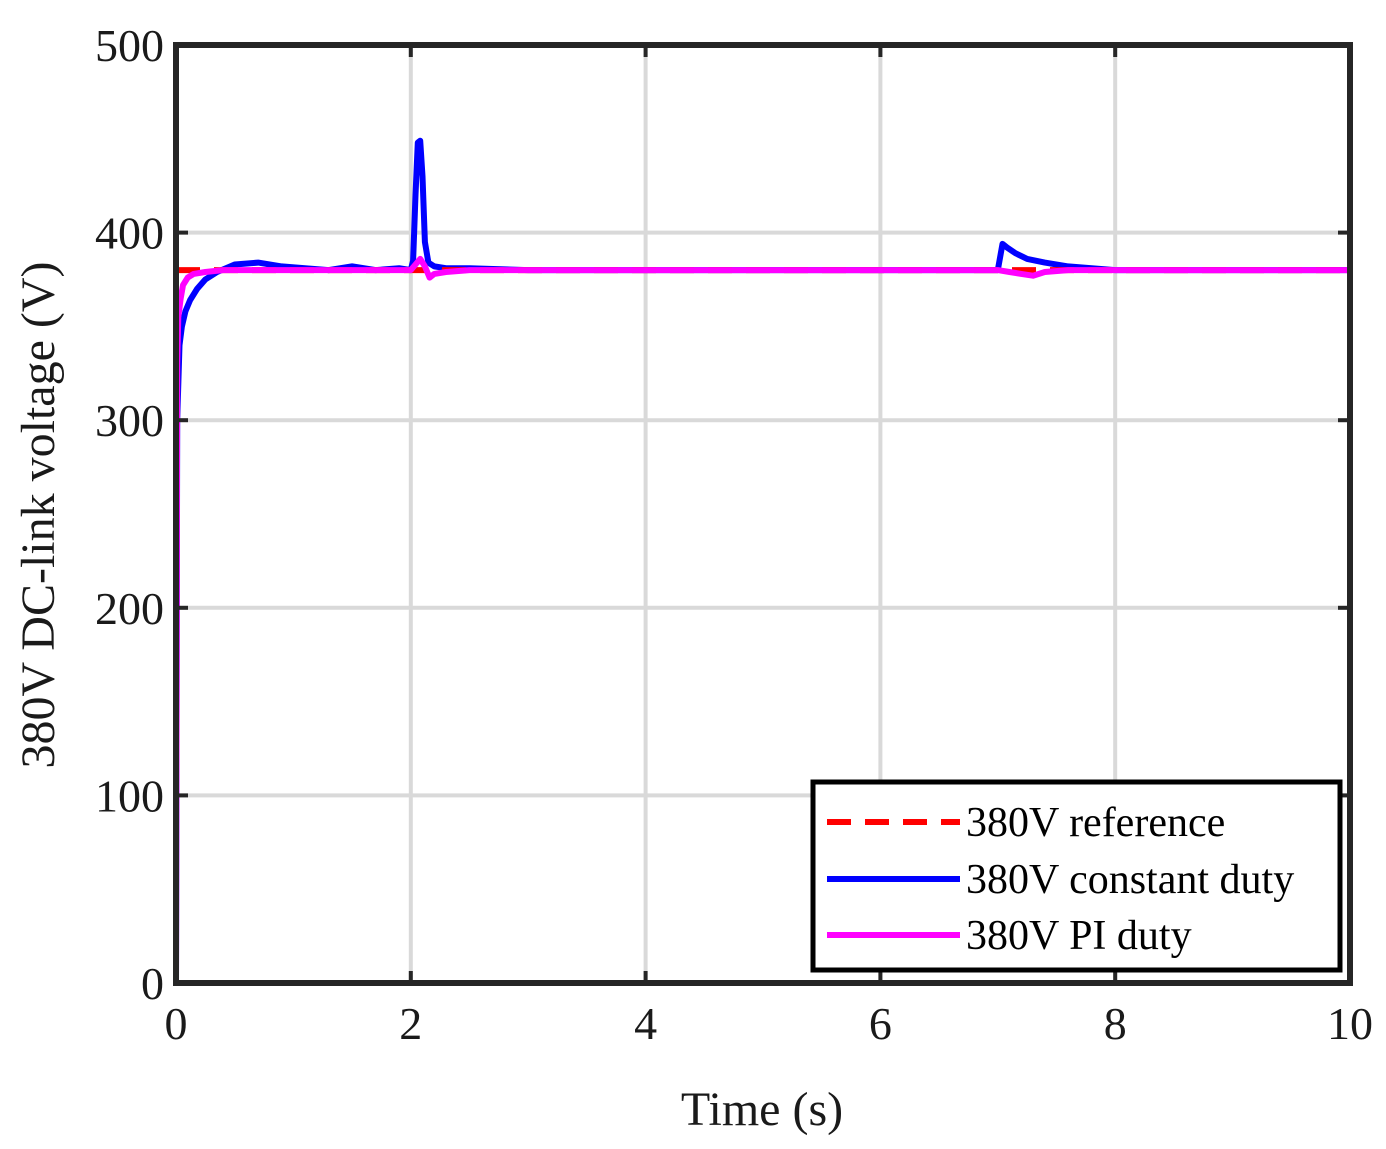 The image size is (1386, 1149). What do you see at coordinates (129, 233) in the screenshot?
I see `y-tick-label: 400` at bounding box center [129, 233].